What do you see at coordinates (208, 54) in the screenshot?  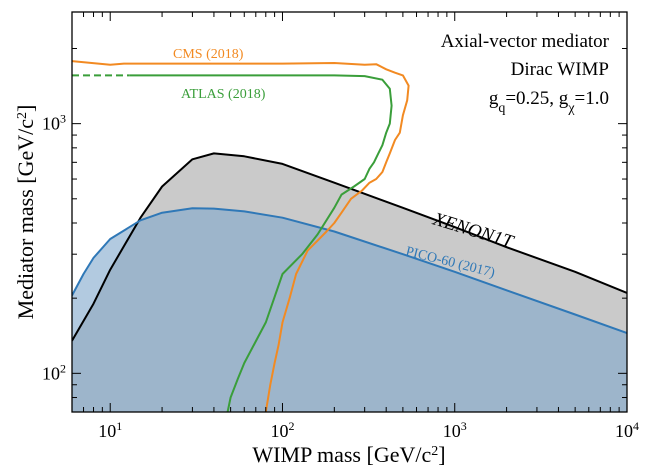 I see `label-cms: CMS (2018)` at bounding box center [208, 54].